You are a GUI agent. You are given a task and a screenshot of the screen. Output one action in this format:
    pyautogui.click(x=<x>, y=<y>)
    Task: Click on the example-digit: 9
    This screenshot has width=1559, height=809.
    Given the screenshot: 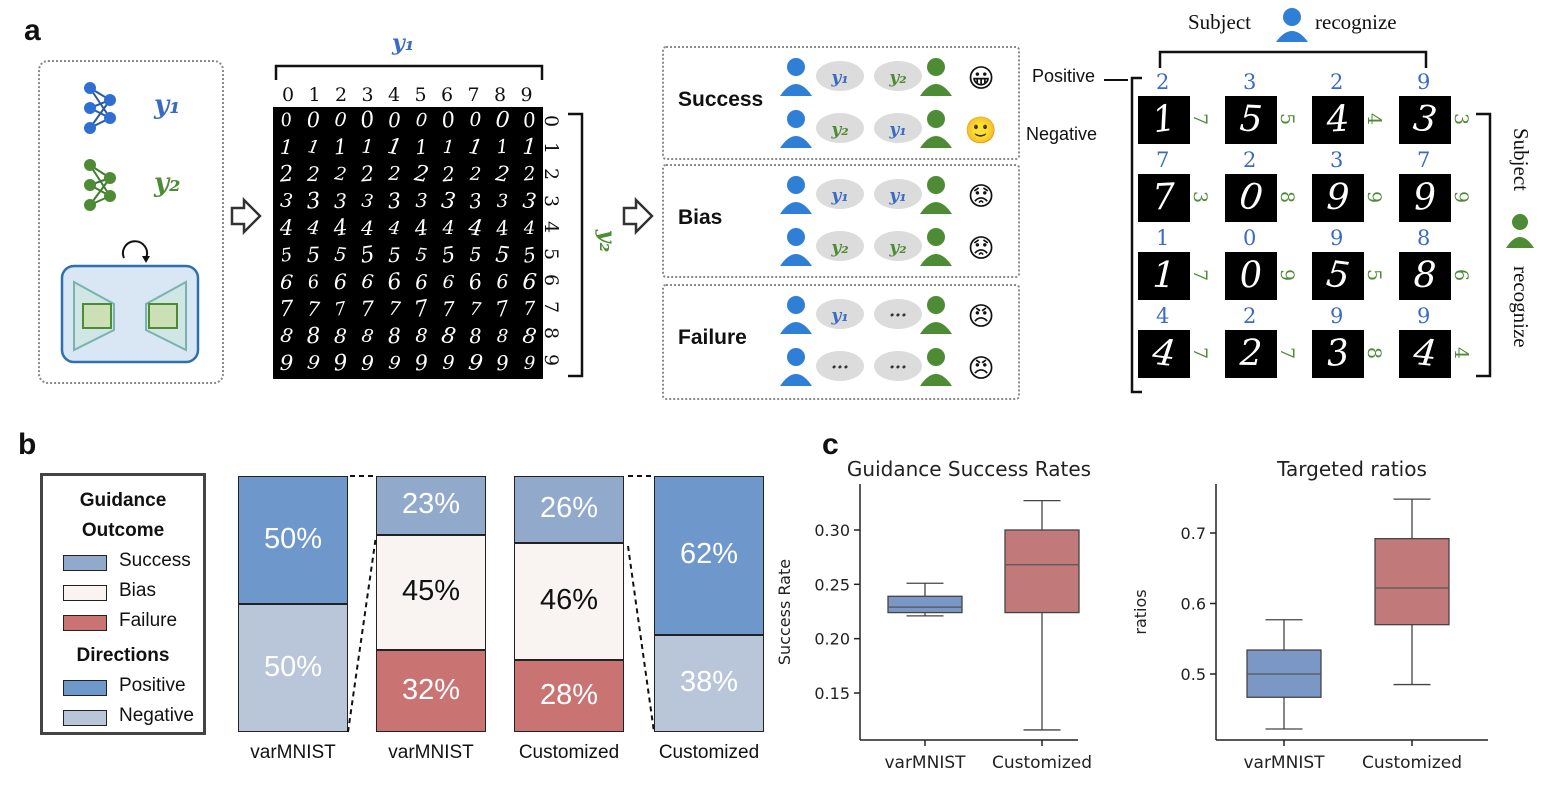 What is the action you would take?
    pyautogui.click(x=1338, y=197)
    